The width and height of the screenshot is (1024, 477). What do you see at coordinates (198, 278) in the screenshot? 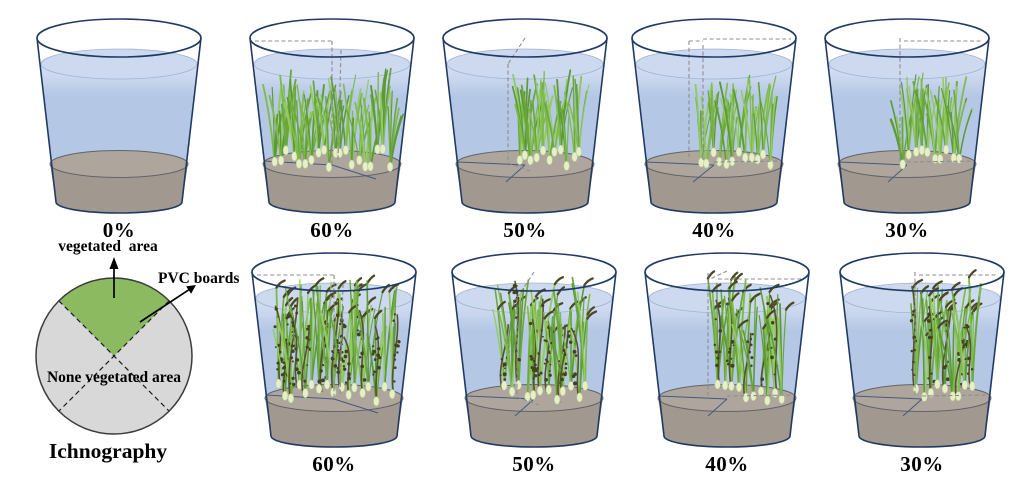
I see `pvc-boards-label: PVC boards` at bounding box center [198, 278].